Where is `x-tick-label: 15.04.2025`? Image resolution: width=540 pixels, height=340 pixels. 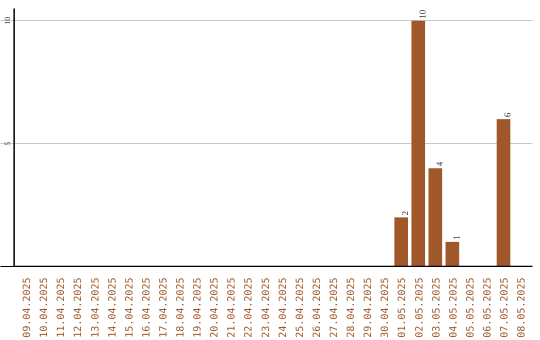
x-tick-label: 15.04.2025 is located at coordinates (130, 307).